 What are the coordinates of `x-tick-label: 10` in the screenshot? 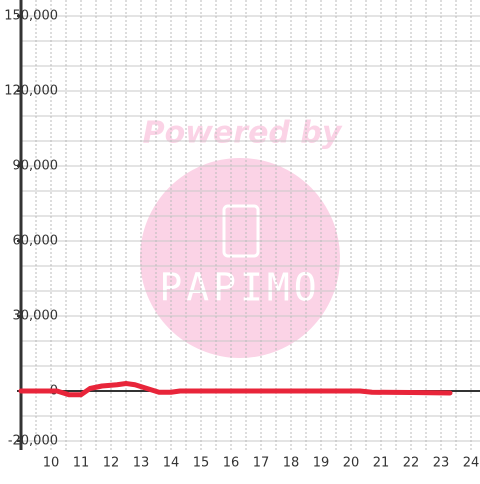 It's located at (51, 463).